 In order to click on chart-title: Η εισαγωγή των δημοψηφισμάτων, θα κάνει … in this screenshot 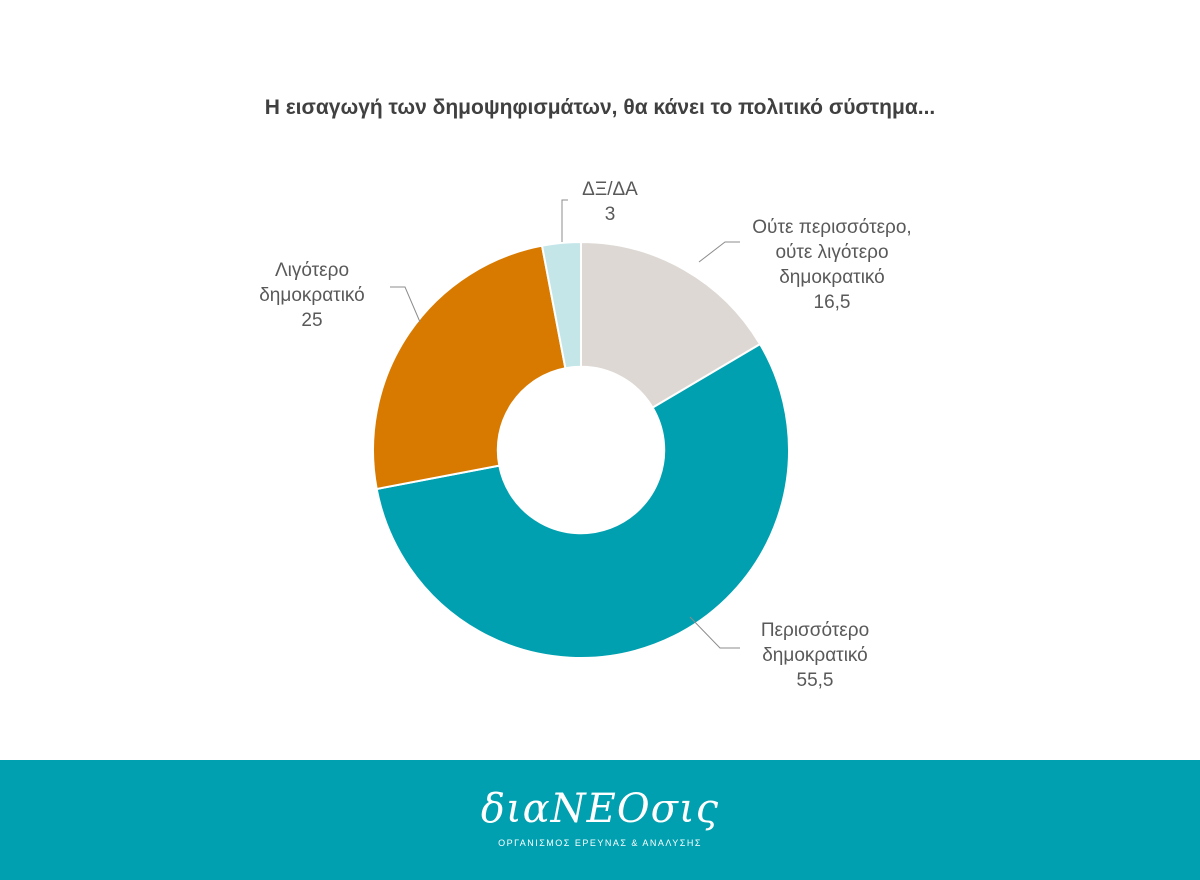, I will do `click(600, 107)`.